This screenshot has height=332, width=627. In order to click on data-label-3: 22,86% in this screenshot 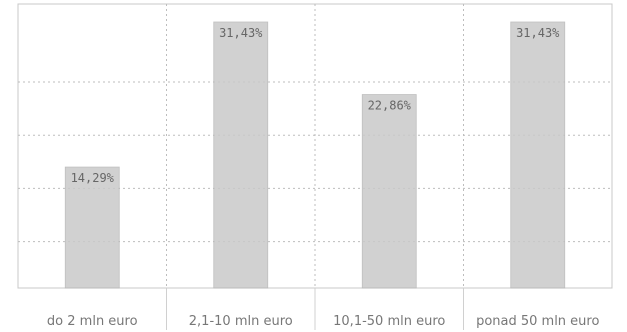, I will do `click(390, 106)`.